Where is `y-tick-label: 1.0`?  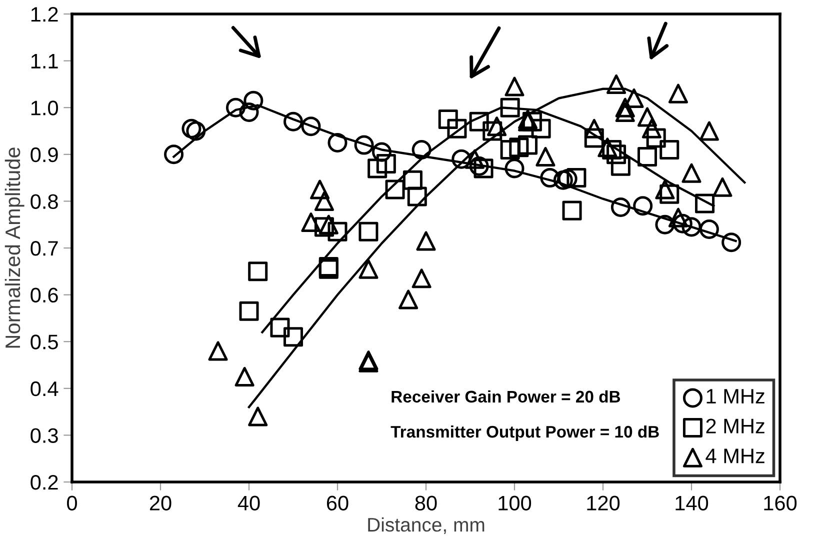 y-tick-label: 1.0 is located at coordinates (44, 108).